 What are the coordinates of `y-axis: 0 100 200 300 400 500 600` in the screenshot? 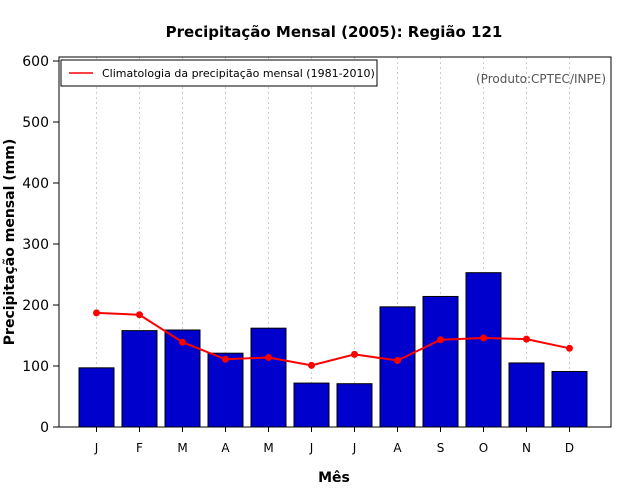 It's located at (40, 245).